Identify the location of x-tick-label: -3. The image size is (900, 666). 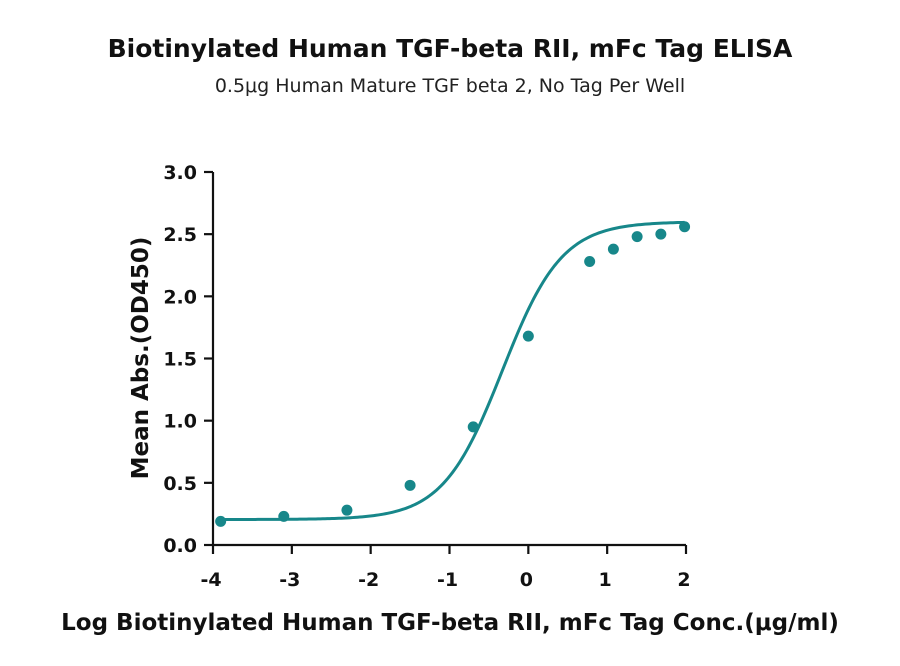
(289, 580).